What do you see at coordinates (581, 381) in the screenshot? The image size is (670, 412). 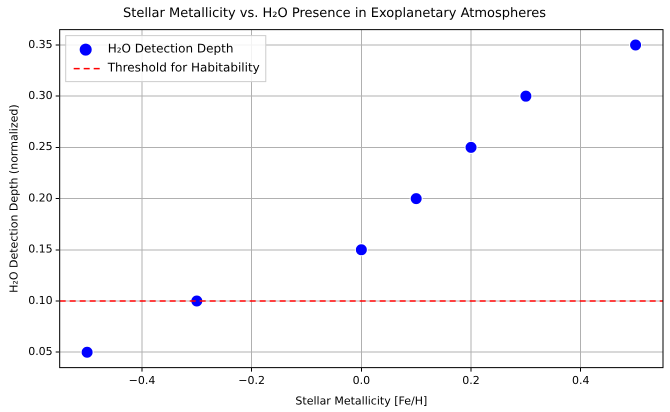 I see `x-tick-label: 0.4` at bounding box center [581, 381].